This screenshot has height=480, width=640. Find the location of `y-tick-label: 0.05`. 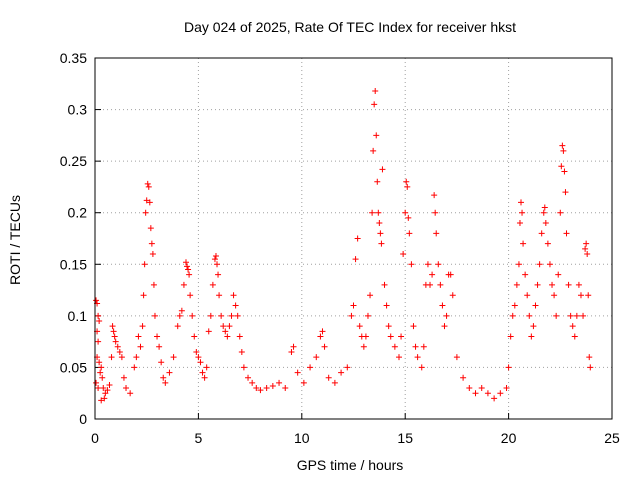

y-tick-label: 0.05 is located at coordinates (73, 367).